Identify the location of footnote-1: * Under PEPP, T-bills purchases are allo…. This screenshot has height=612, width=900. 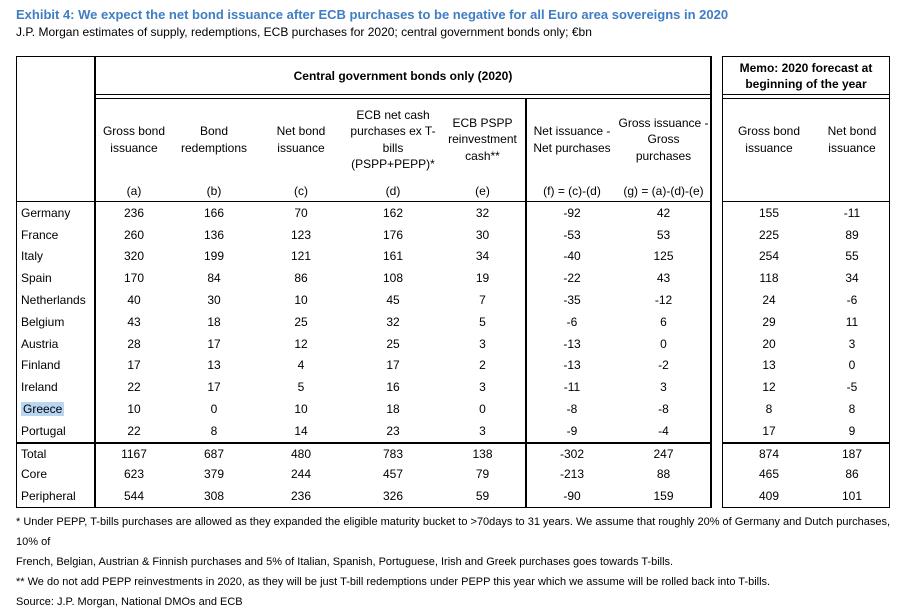
(453, 542).